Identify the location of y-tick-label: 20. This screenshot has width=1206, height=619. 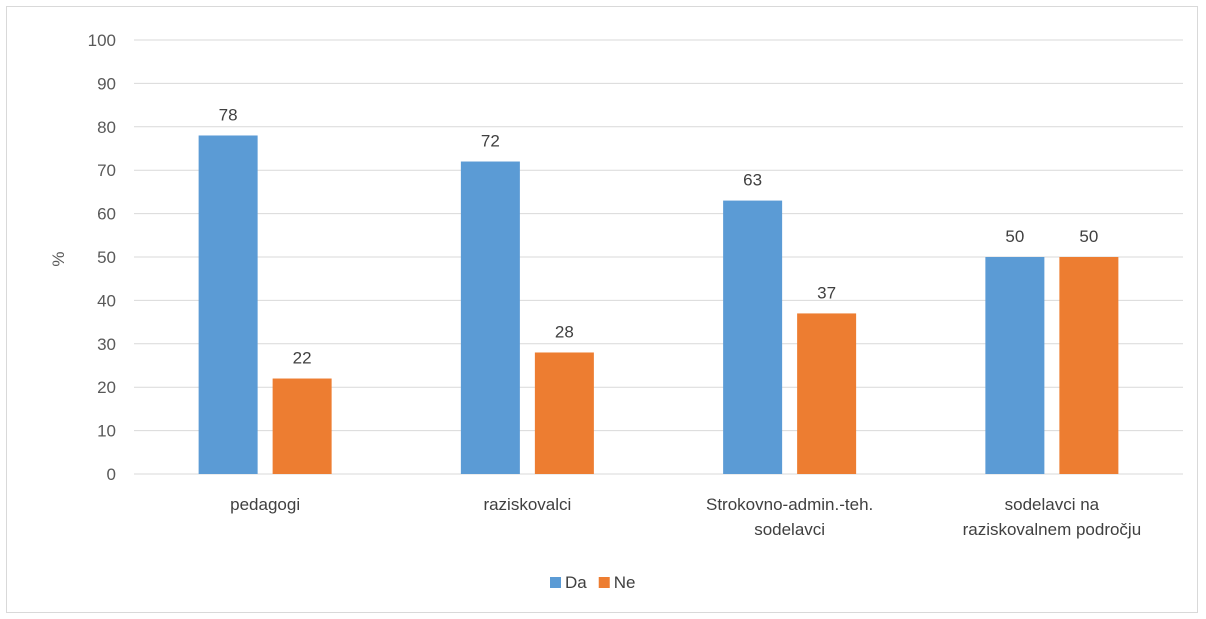
(106, 387).